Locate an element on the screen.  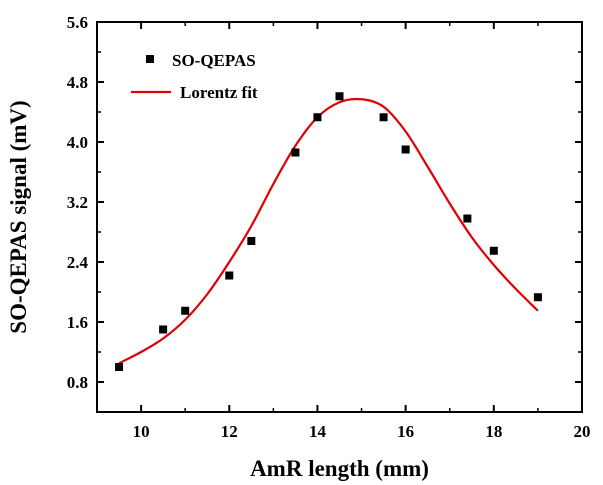
x-tick-label: 16 is located at coordinates (405, 431).